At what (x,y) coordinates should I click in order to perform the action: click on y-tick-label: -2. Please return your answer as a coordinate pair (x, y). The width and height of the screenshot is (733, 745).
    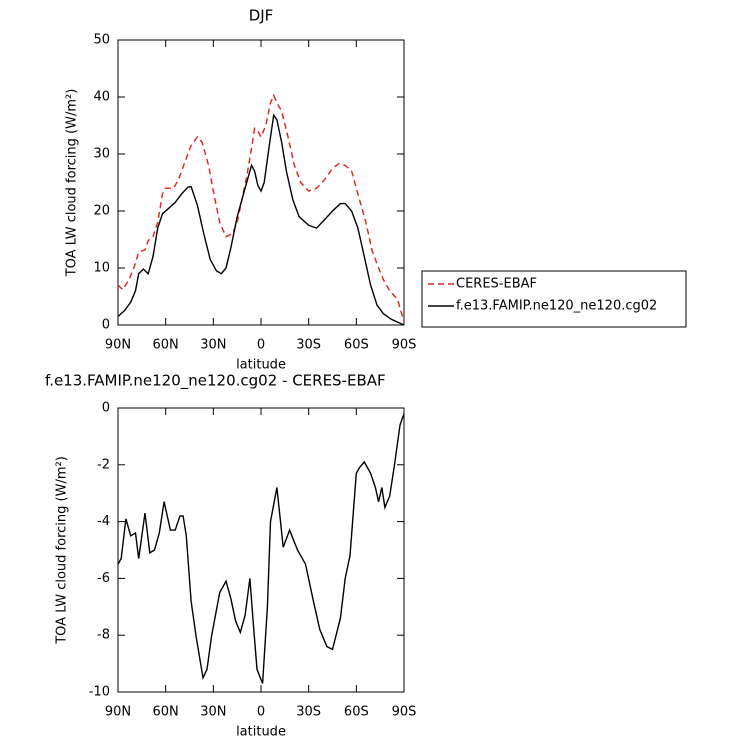
    Looking at the image, I should click on (103, 464).